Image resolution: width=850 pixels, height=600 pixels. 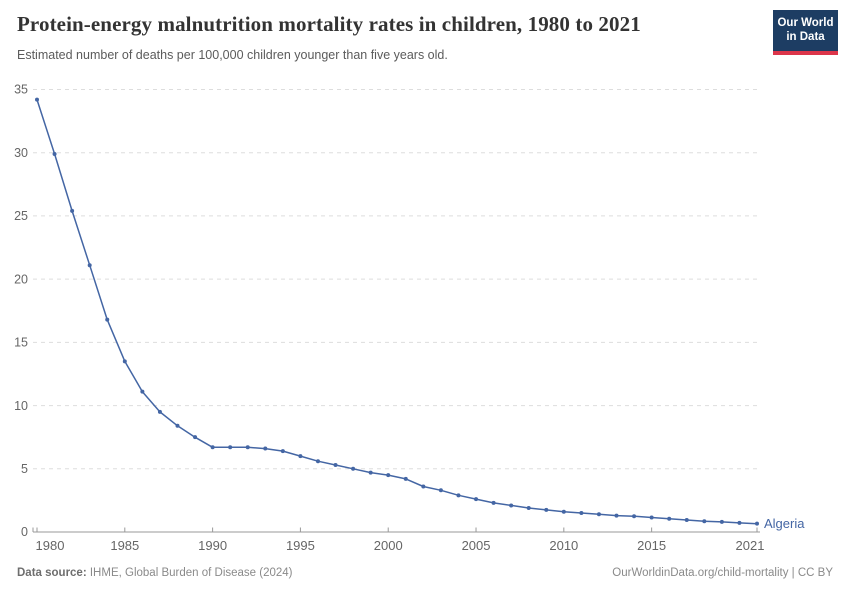 What do you see at coordinates (50, 545) in the screenshot?
I see `x-axis-label-1980: 1980` at bounding box center [50, 545].